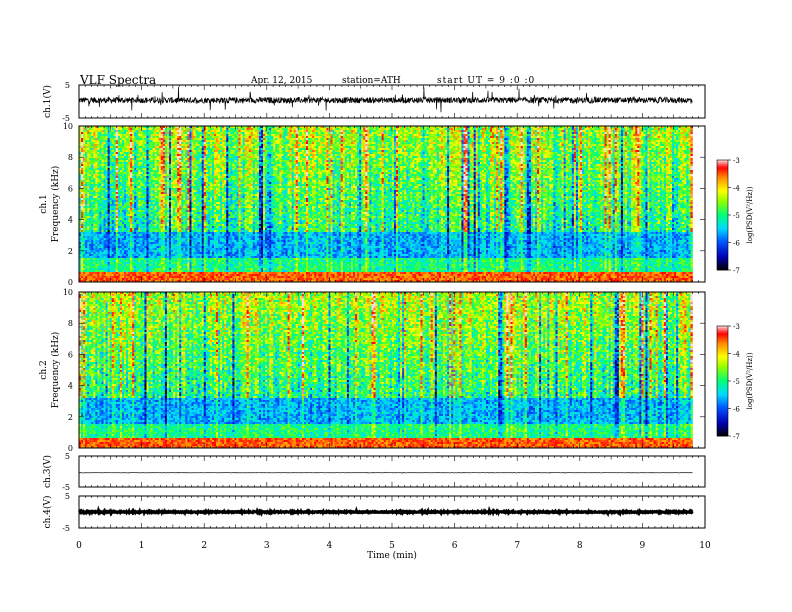  What do you see at coordinates (392, 546) in the screenshot?
I see `x-tick-label: 5` at bounding box center [392, 546].